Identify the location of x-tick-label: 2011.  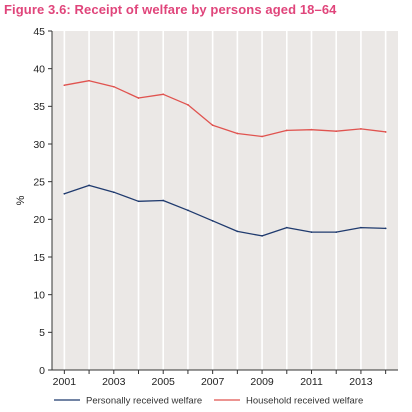
(311, 382).